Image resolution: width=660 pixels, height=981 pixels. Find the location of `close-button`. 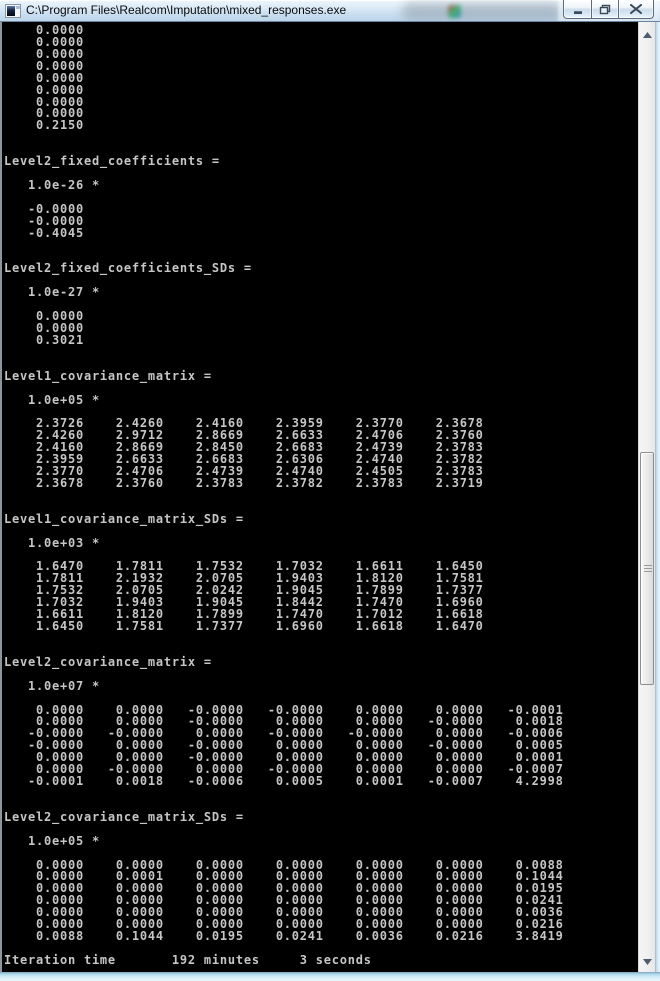

close-button is located at coordinates (636, 9).